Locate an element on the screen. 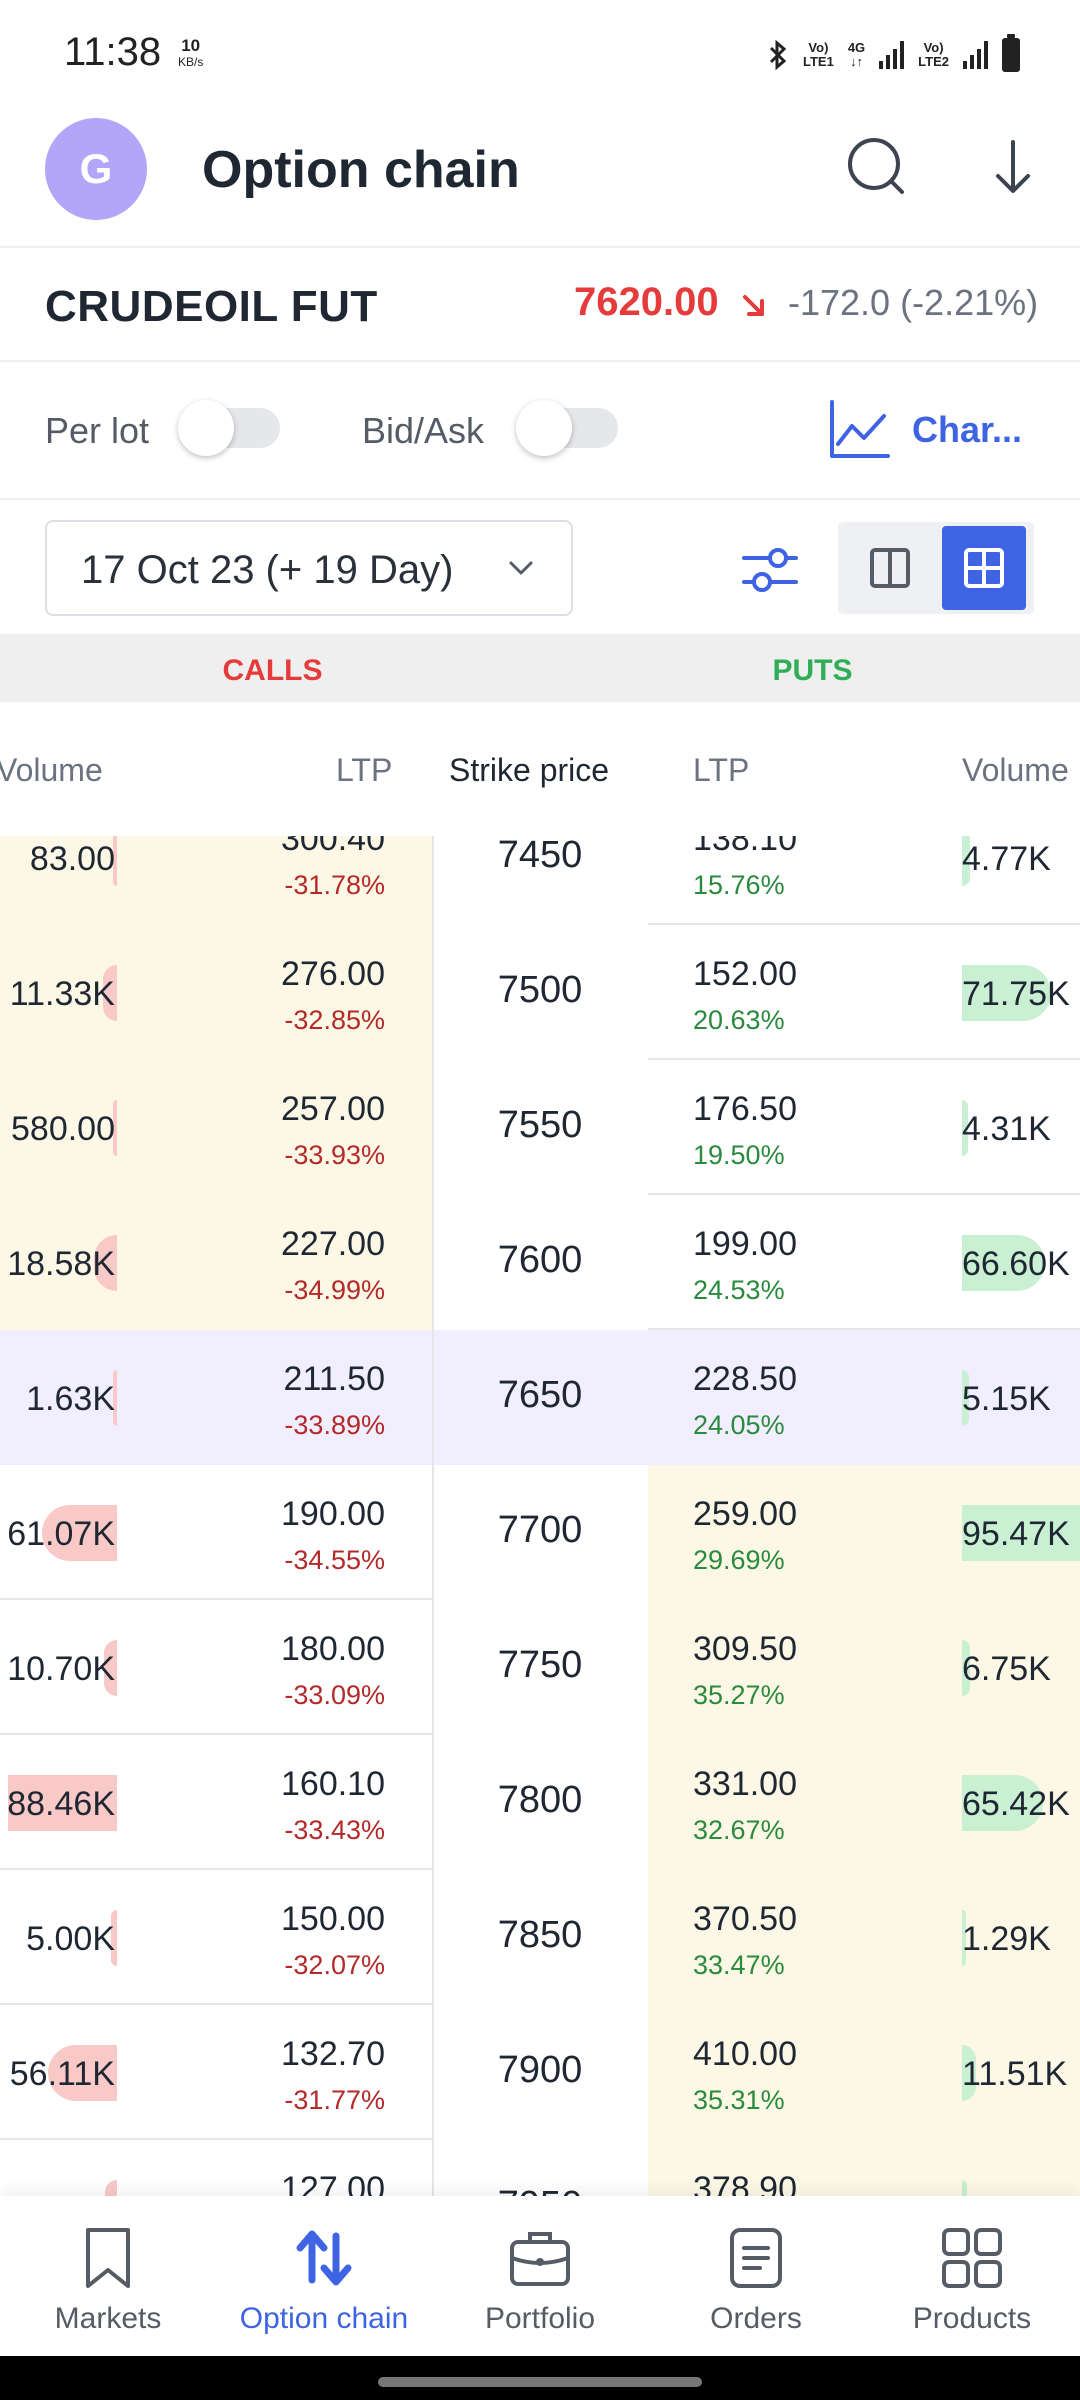 The width and height of the screenshot is (1080, 2400). call-volume: 88.46K is located at coordinates (61, 1804).